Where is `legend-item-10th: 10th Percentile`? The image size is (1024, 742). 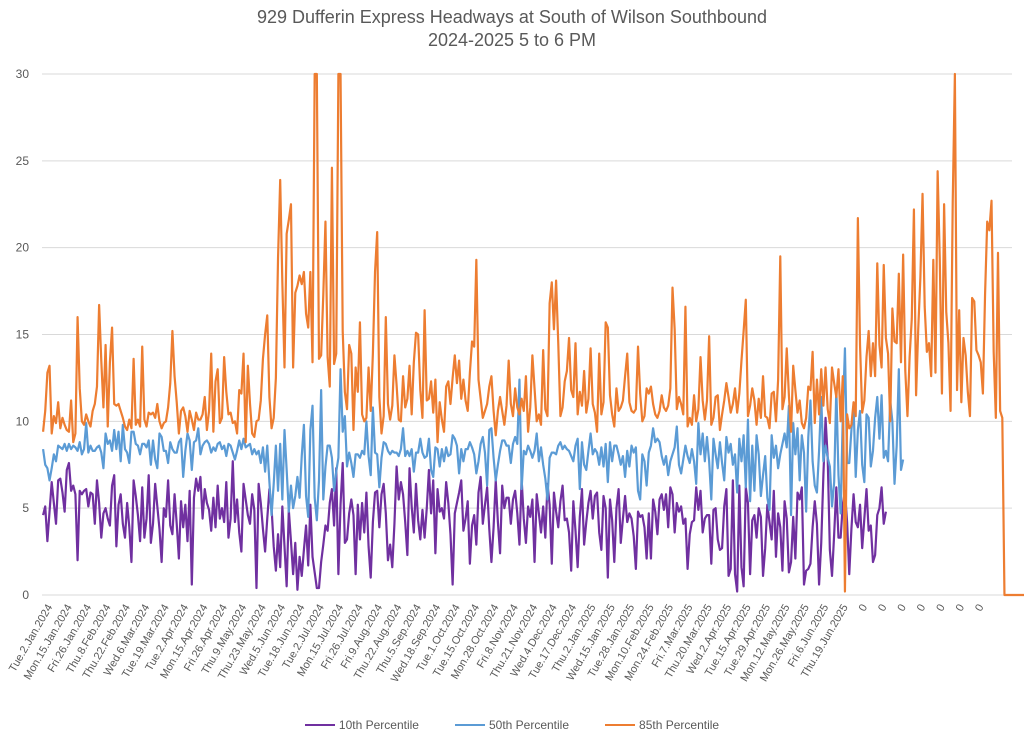 legend-item-10th: 10th Percentile is located at coordinates (361, 725).